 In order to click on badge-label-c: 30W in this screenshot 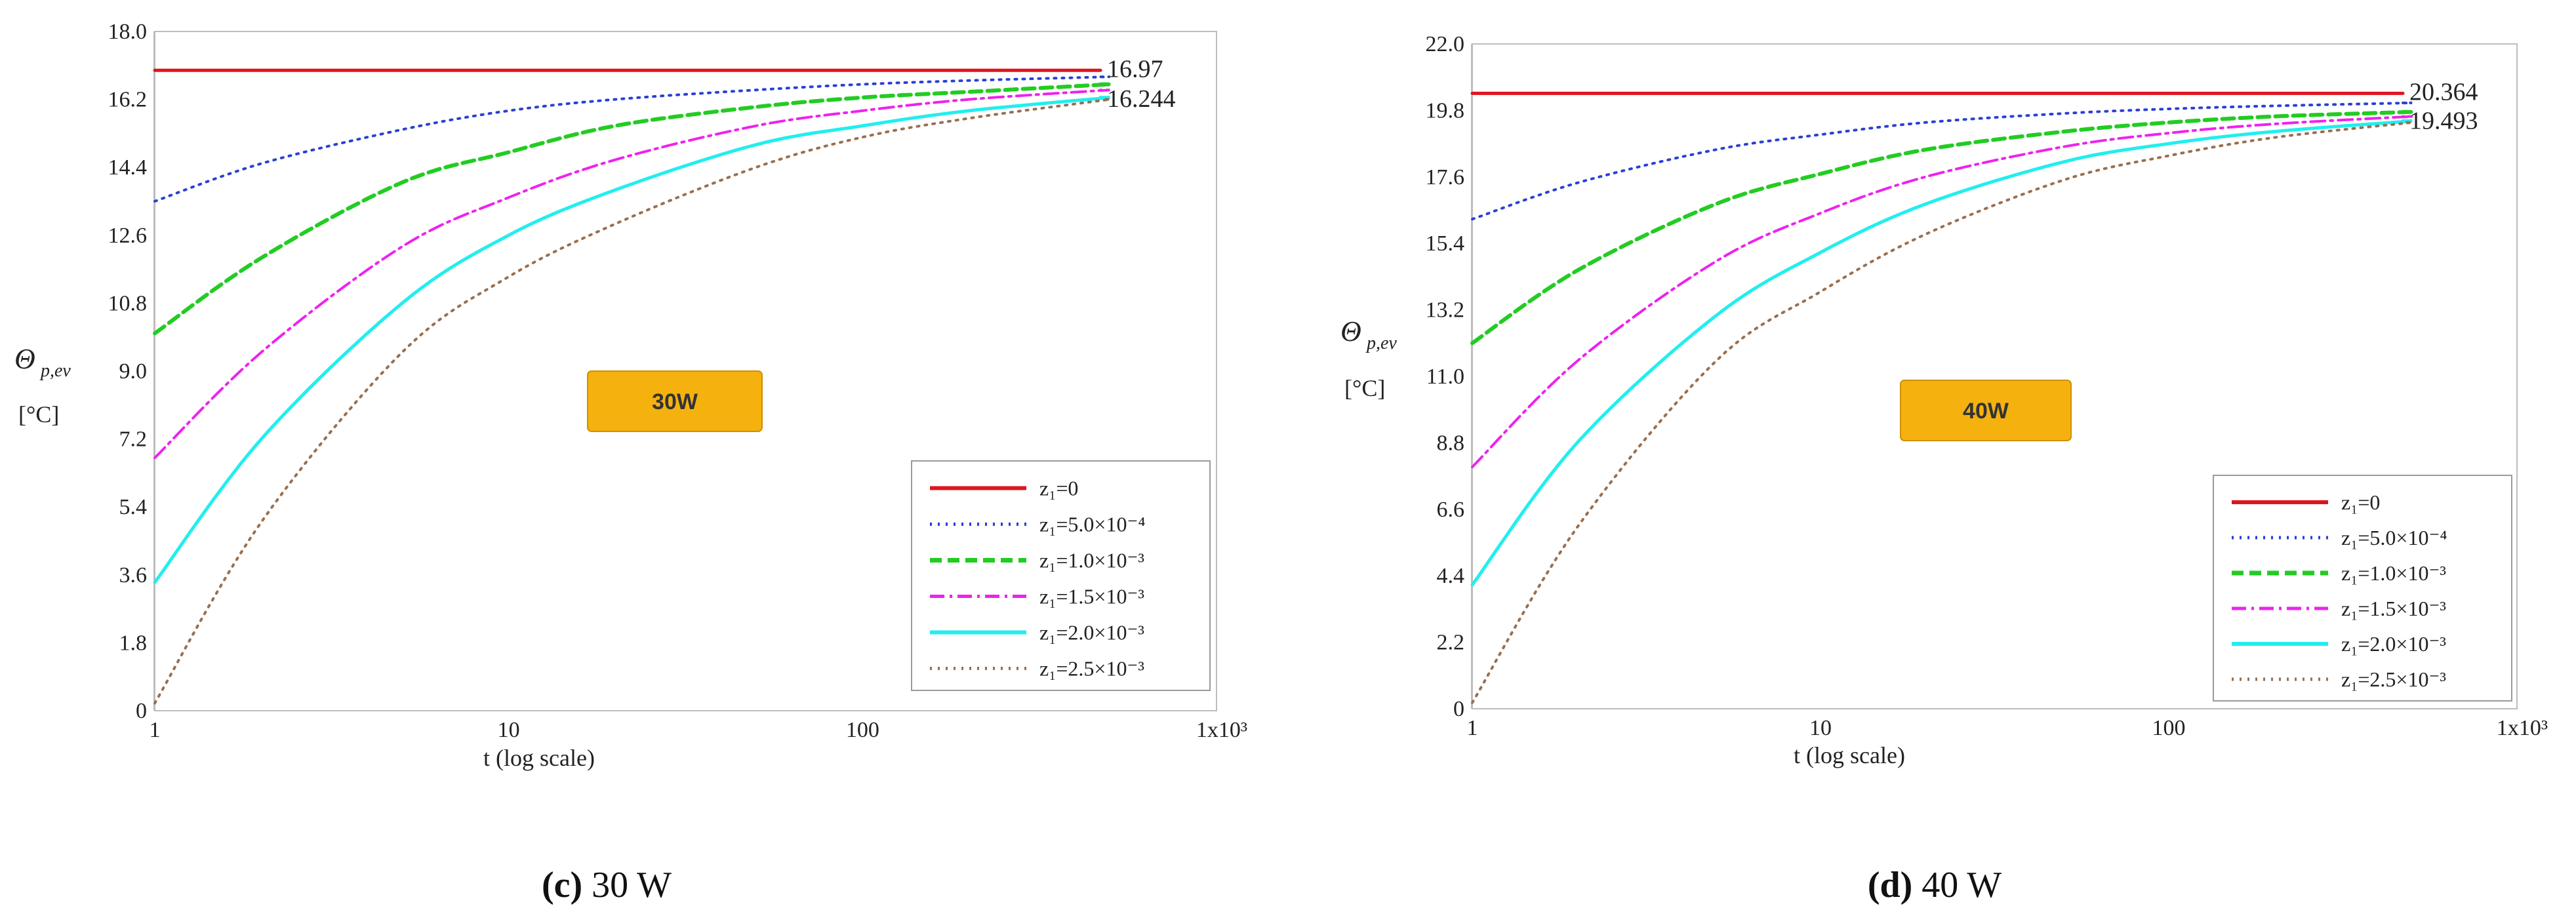, I will do `click(675, 401)`.